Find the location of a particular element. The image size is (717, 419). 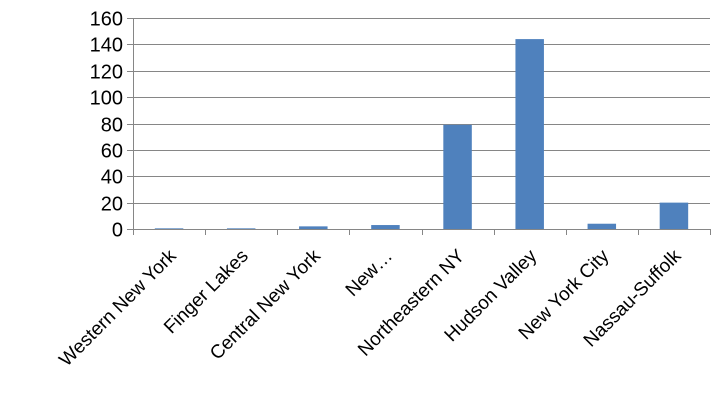

x-tick-label: Western New York is located at coordinates (117, 307).